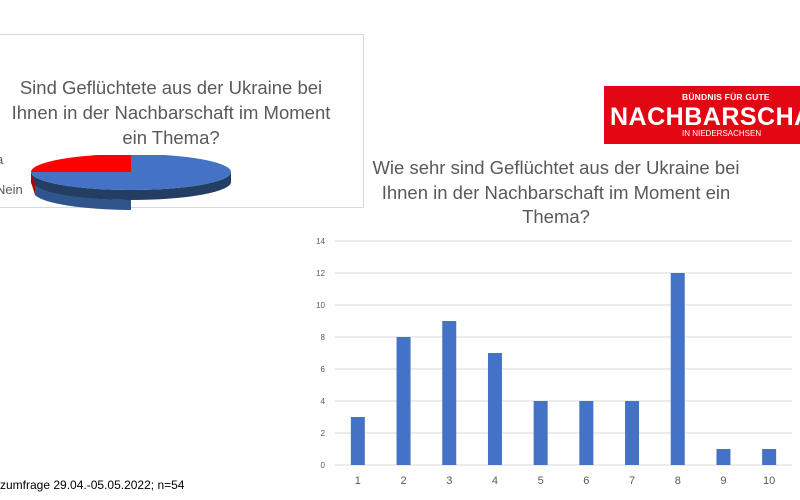  What do you see at coordinates (320, 273) in the screenshot?
I see `y-tick-label: 12` at bounding box center [320, 273].